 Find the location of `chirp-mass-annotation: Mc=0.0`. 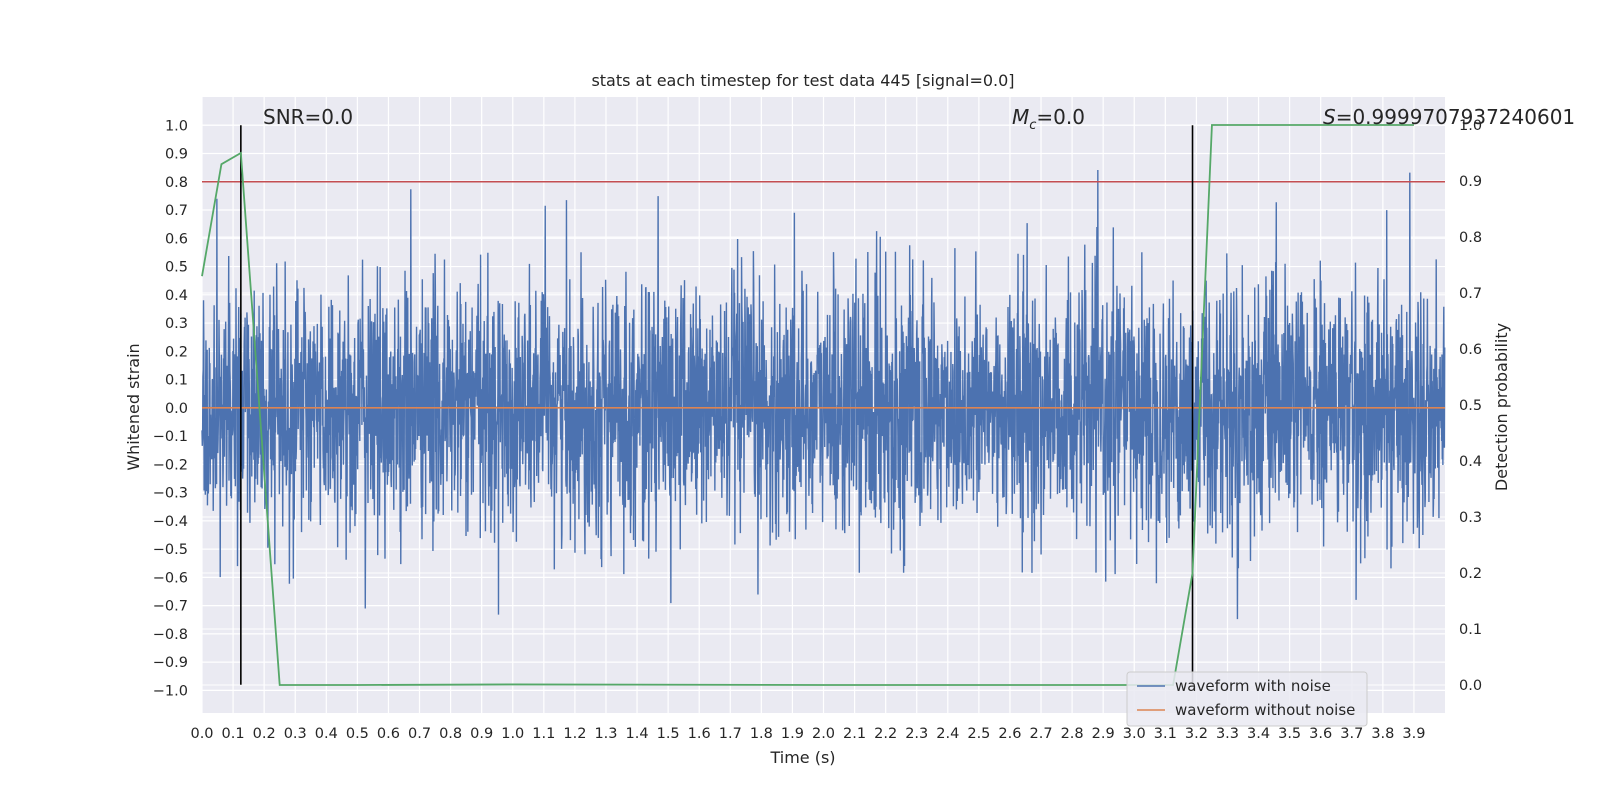

chirp-mass-annotation: Mc=0.0 is located at coordinates (1048, 119).